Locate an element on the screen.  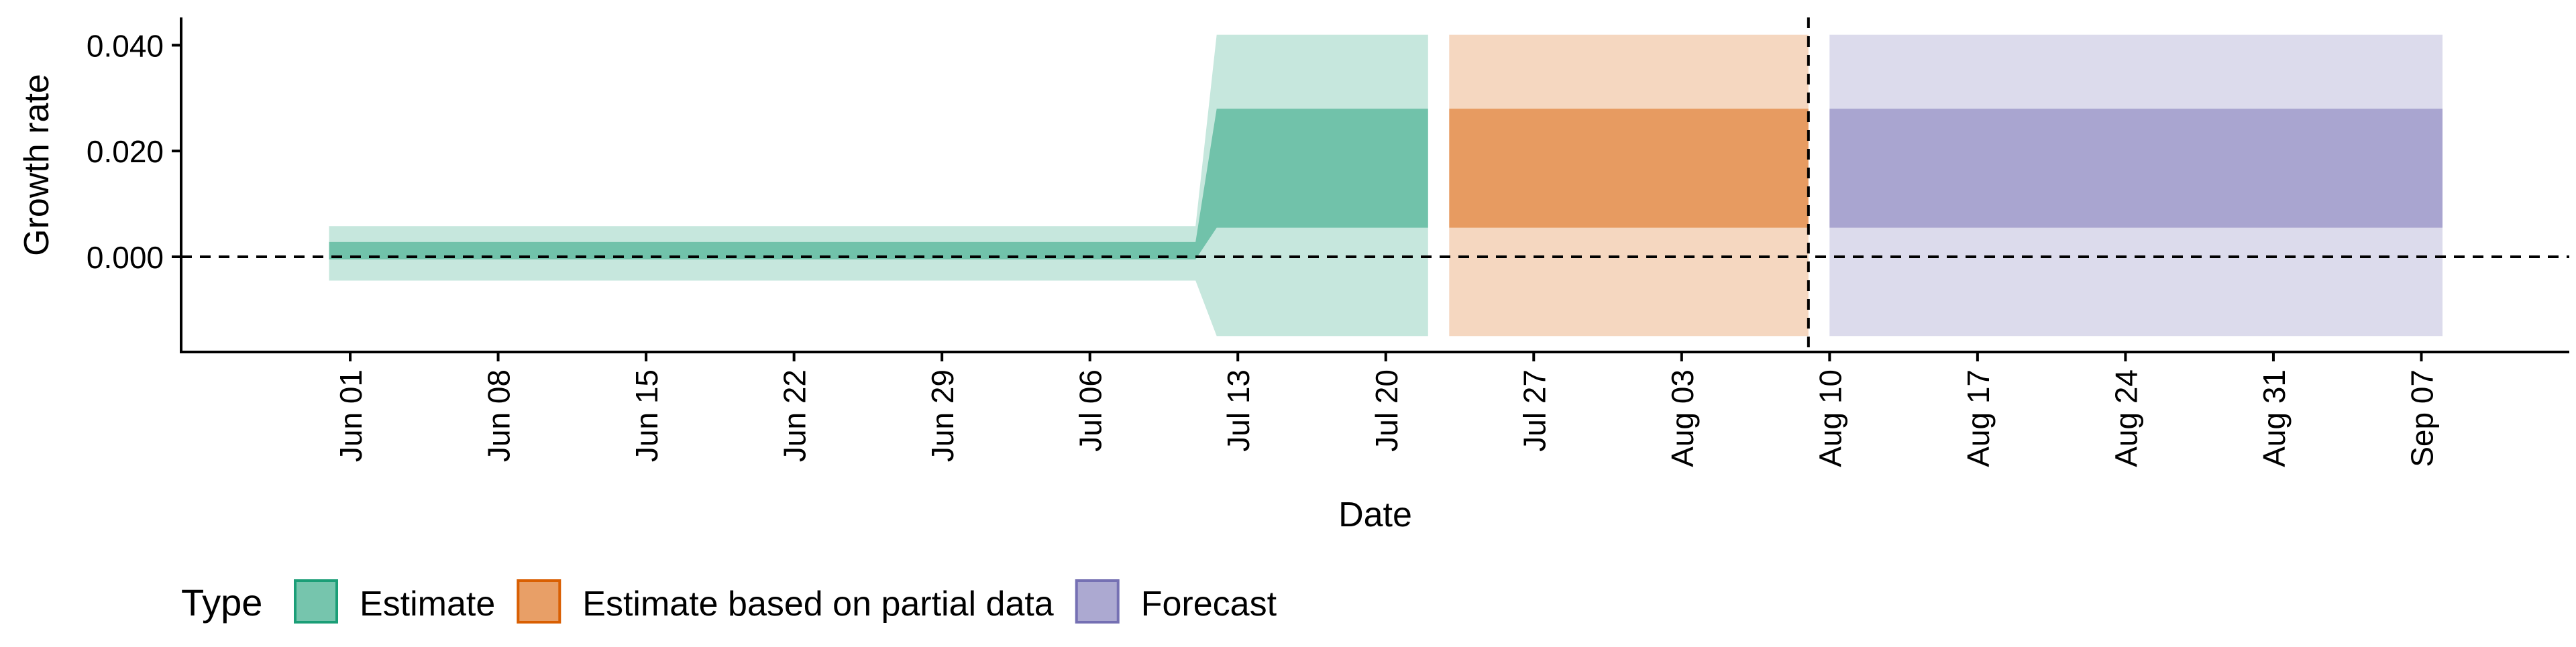
estimate-50-band is located at coordinates (878, 184).